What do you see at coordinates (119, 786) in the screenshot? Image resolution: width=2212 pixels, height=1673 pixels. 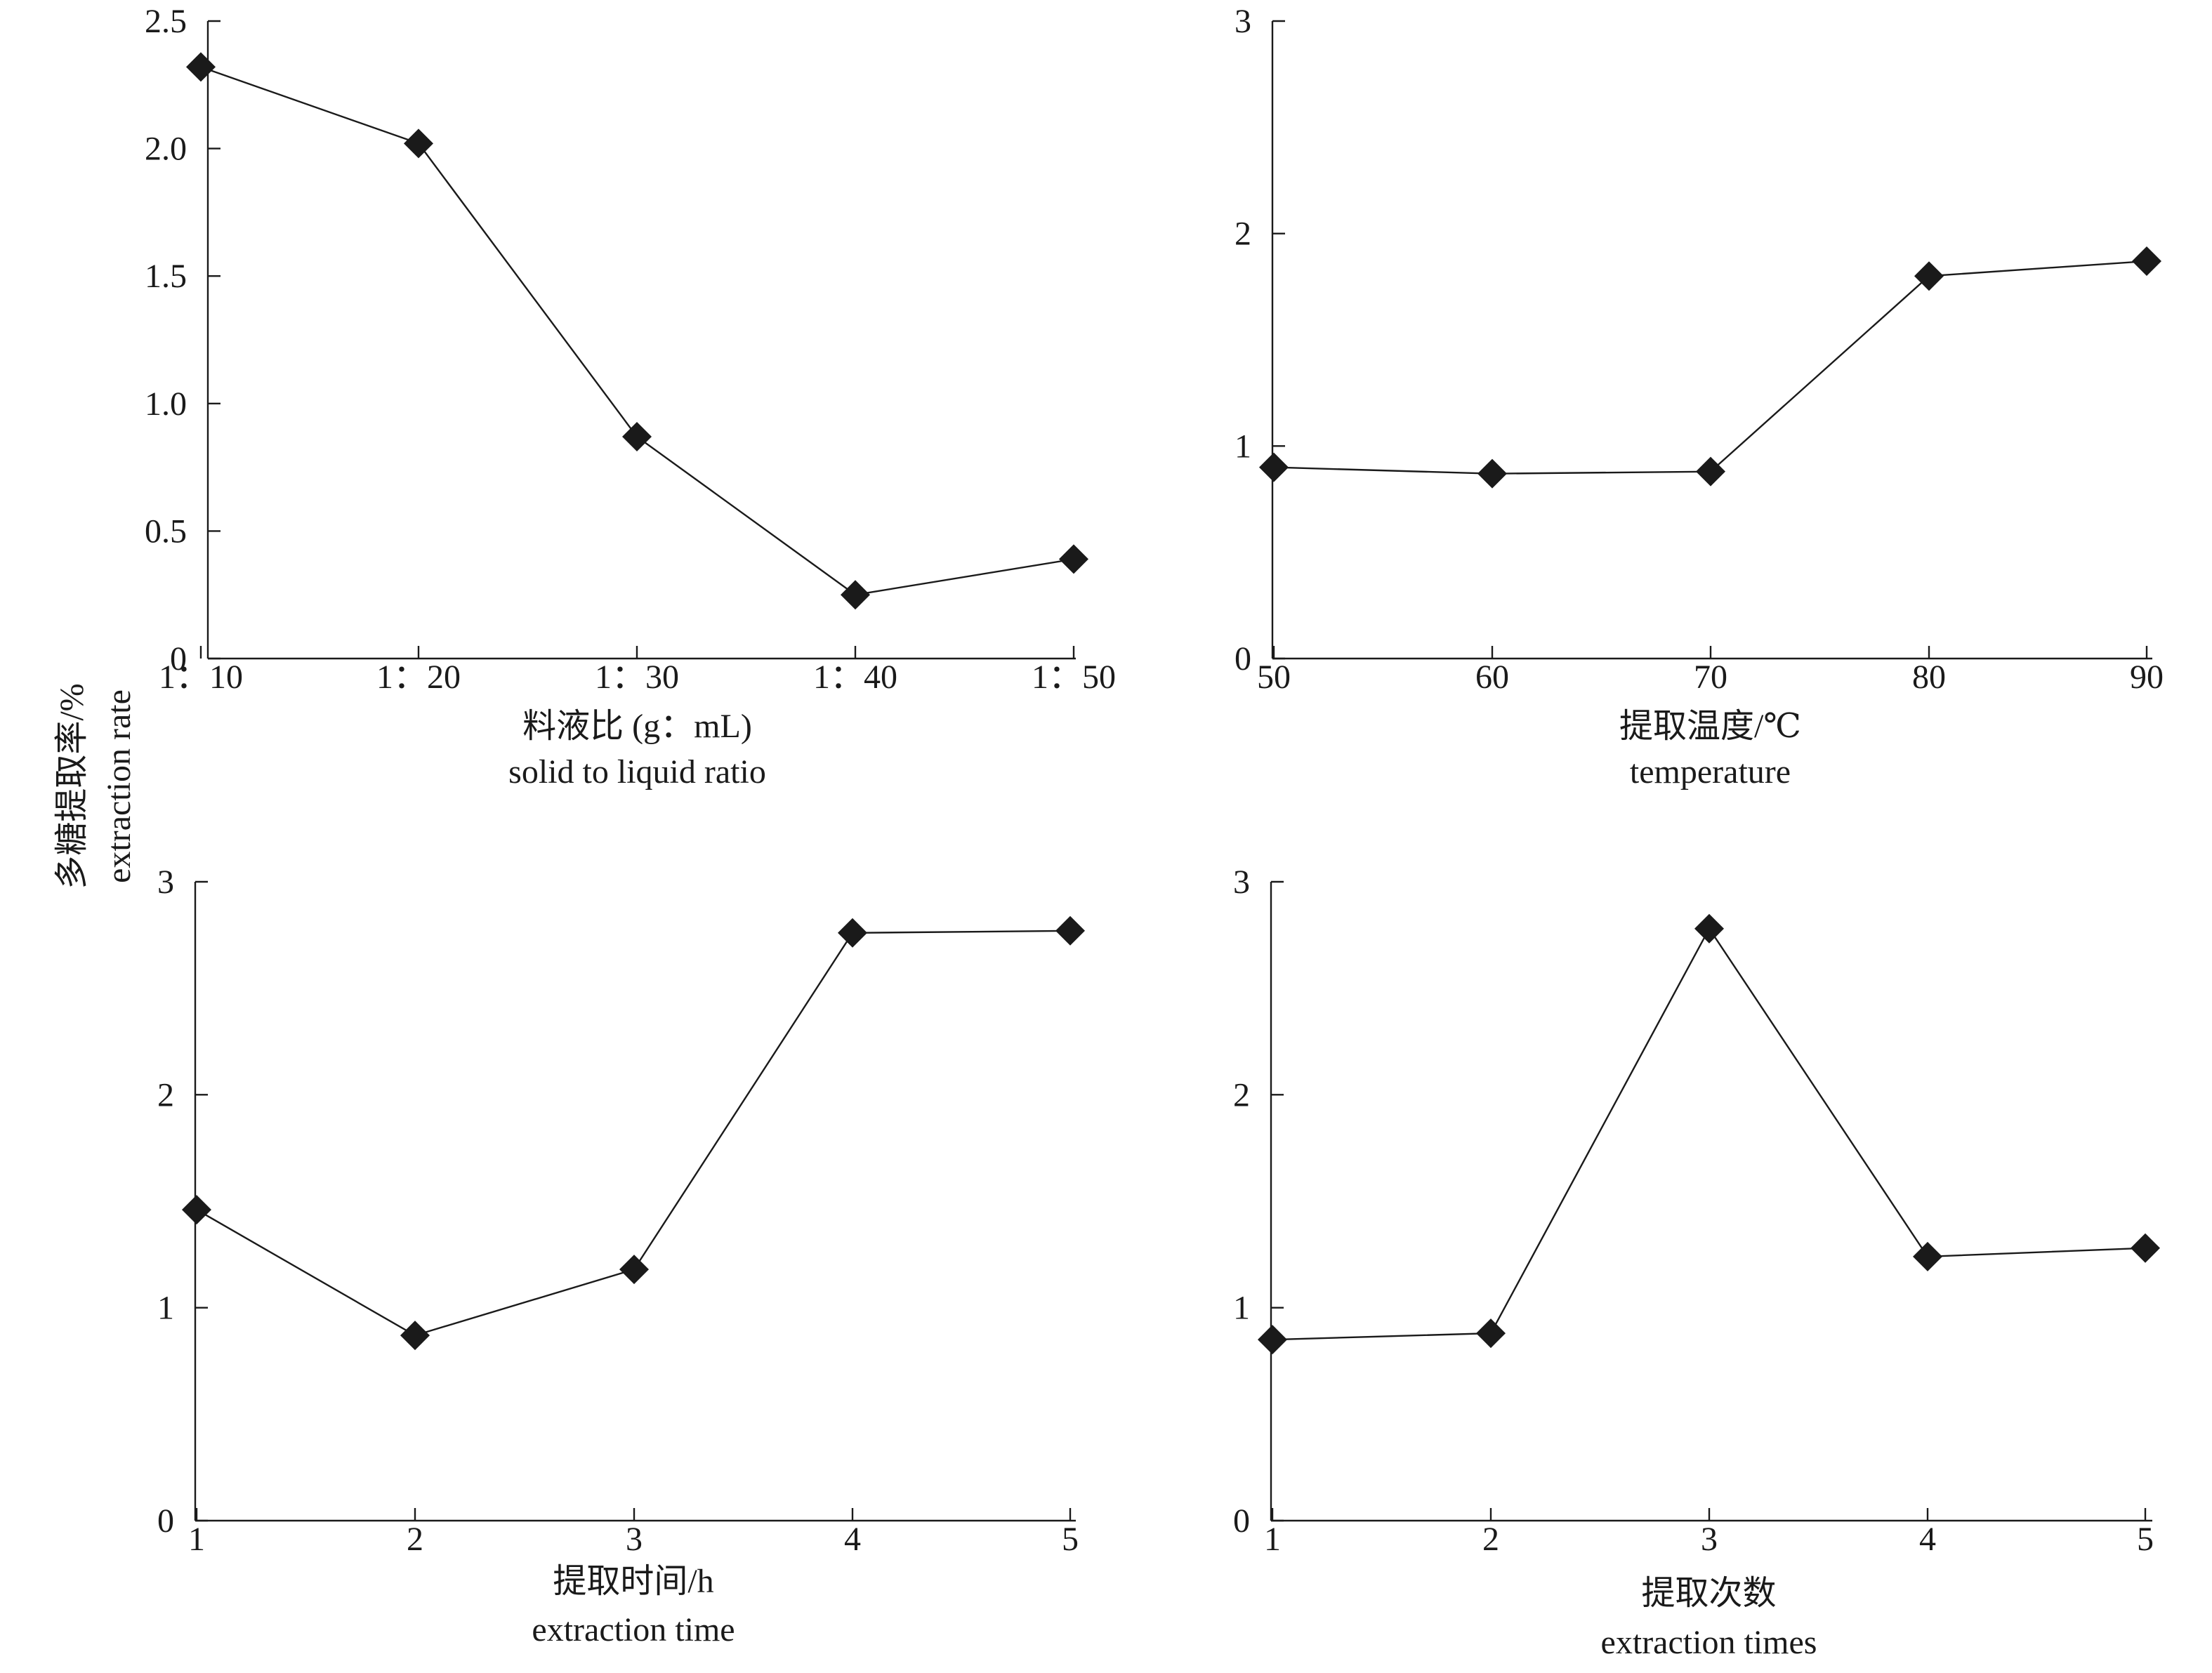 I see `y-axis-label-en: extraction rate` at bounding box center [119, 786].